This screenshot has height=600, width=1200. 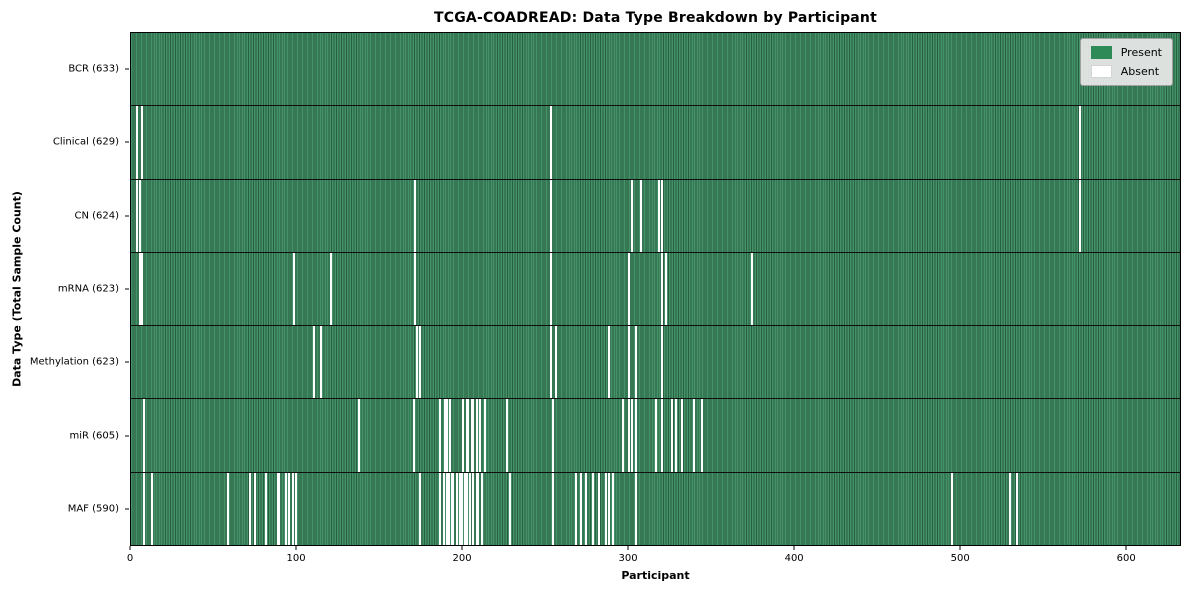 I want to click on legend-item-absent: Absent, so click(x=1126, y=71).